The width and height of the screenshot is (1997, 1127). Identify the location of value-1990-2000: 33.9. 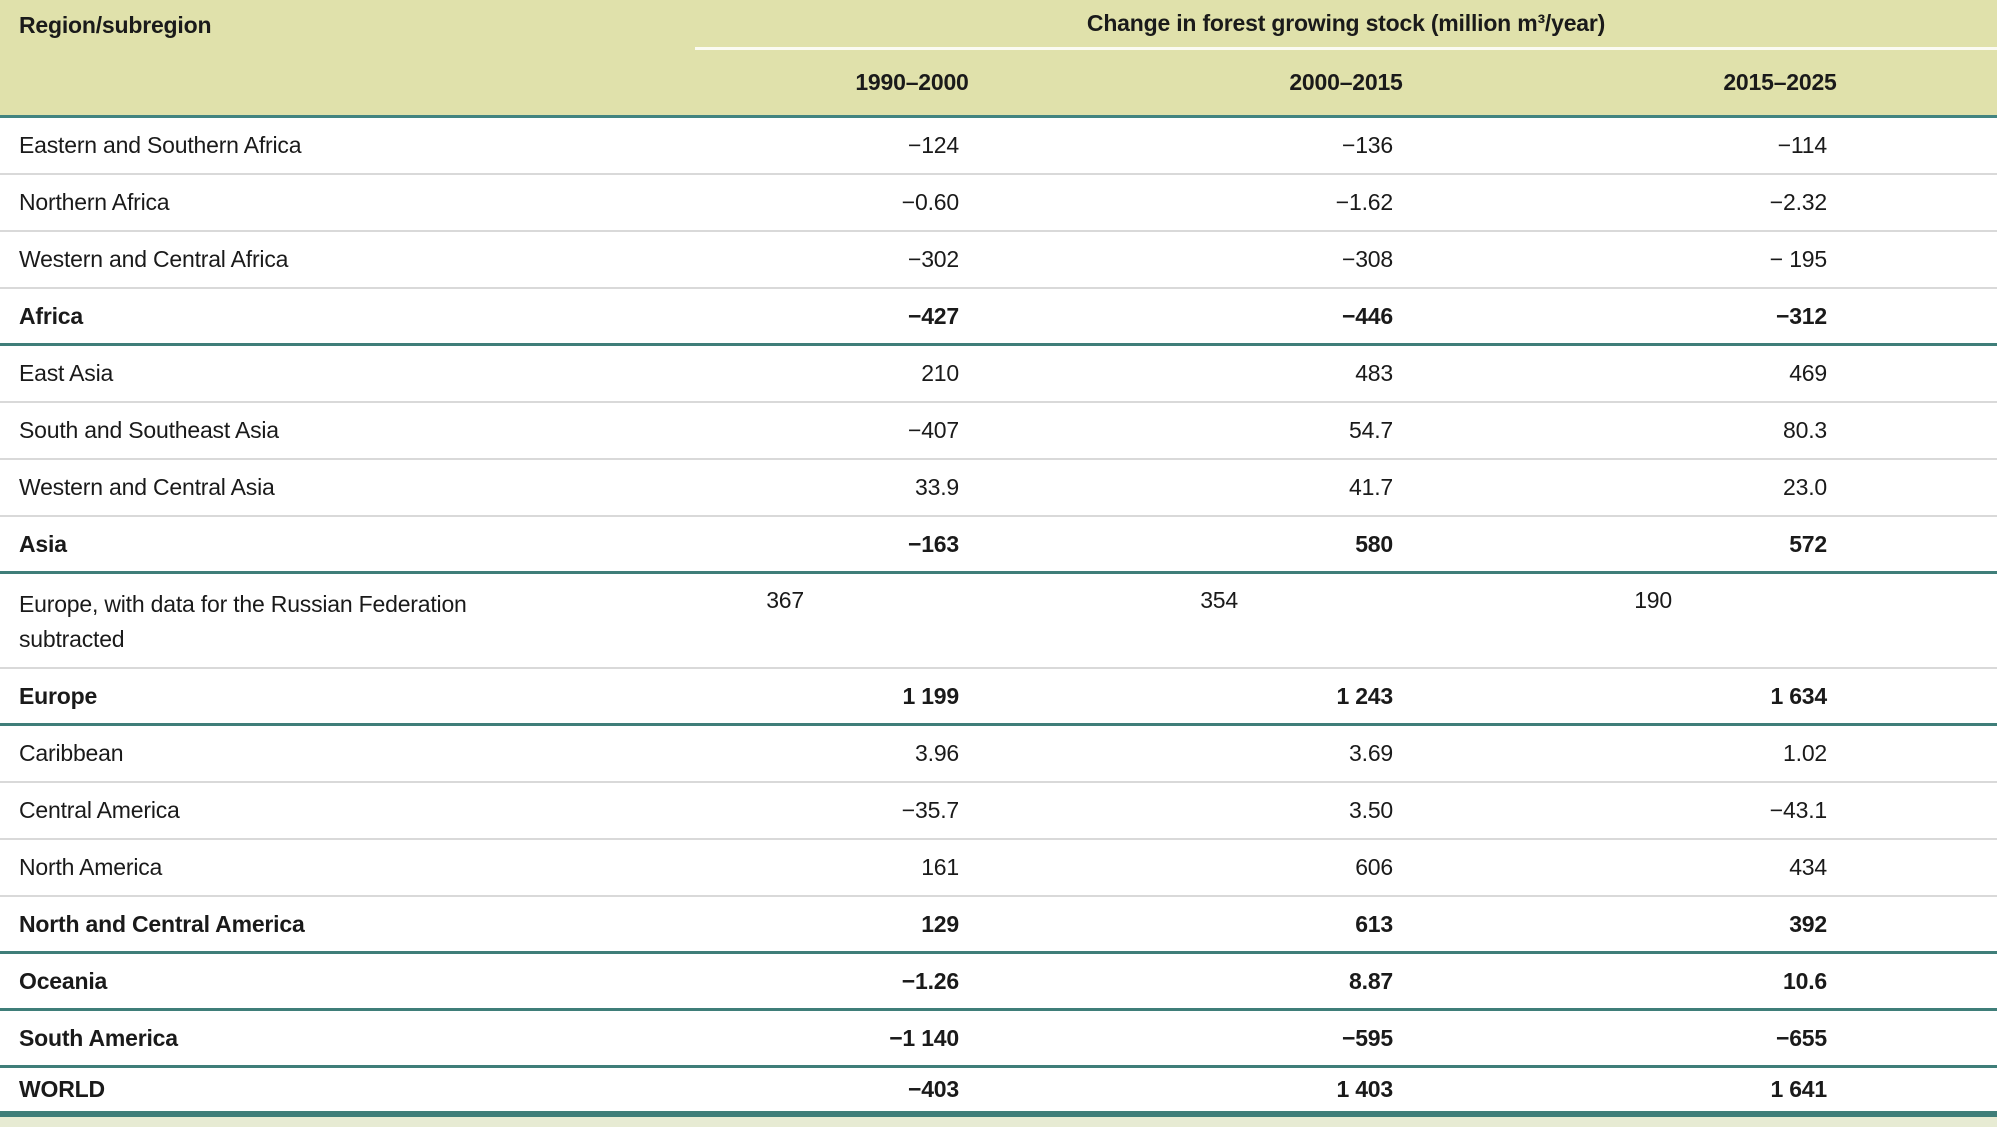
(937, 487).